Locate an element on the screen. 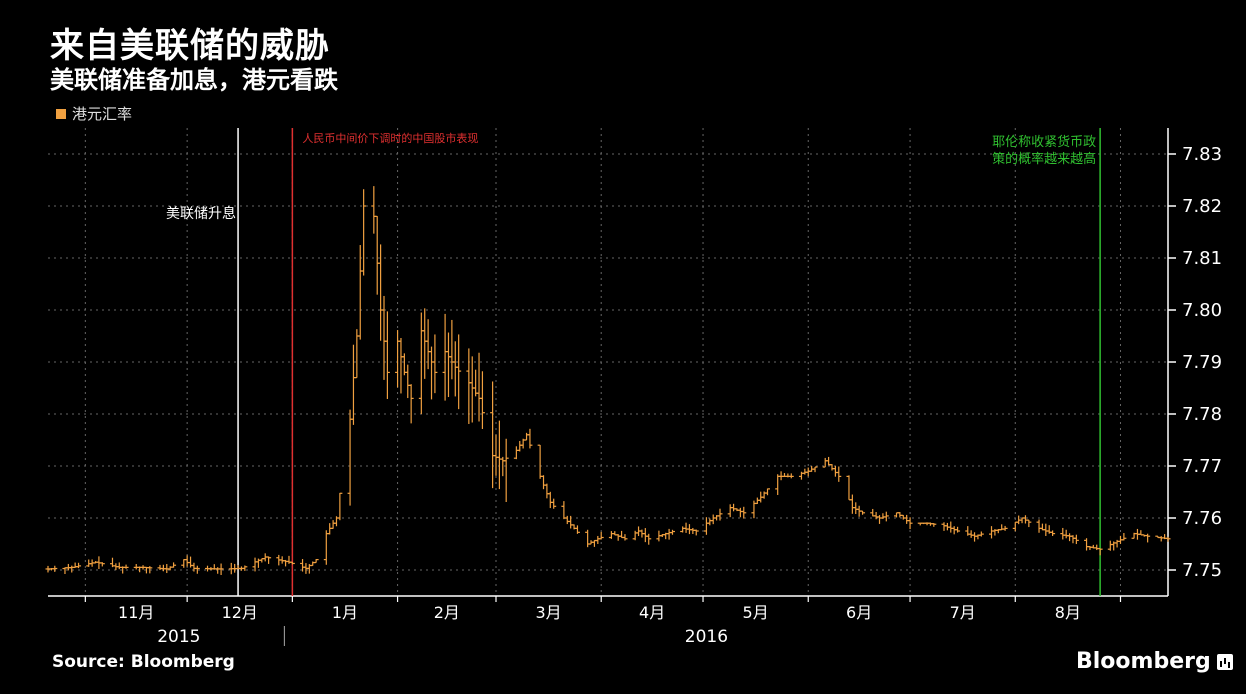 This screenshot has height=694, width=1246. x-tick-label: 6月 is located at coordinates (859, 612).